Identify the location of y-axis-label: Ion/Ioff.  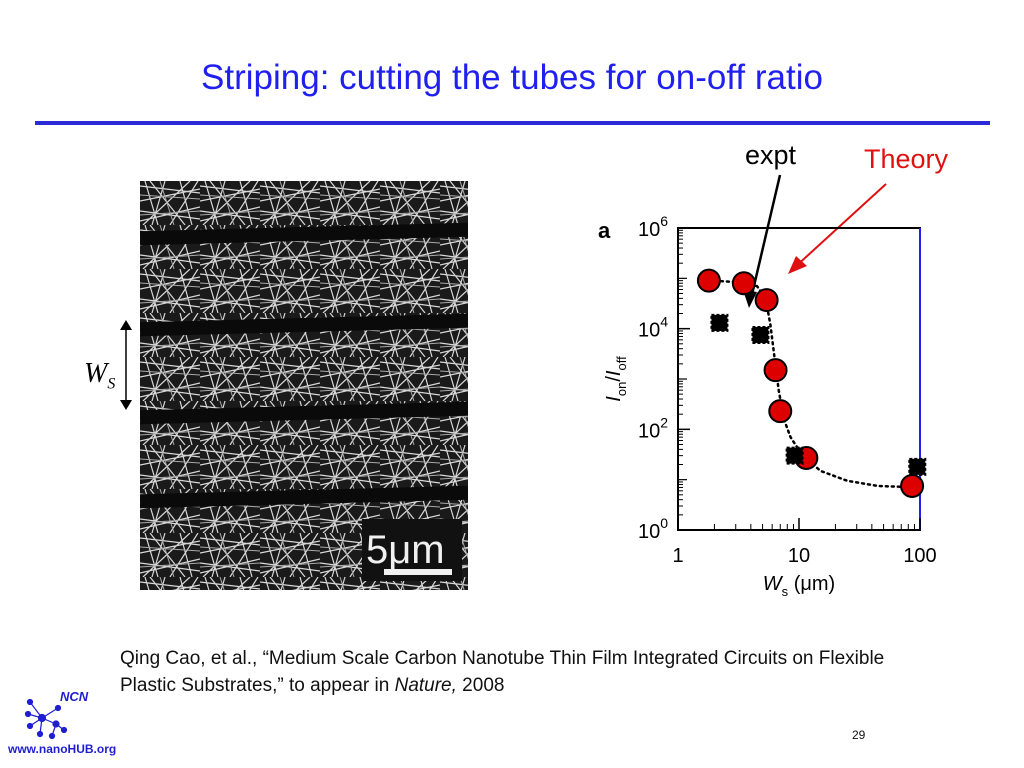
(616, 379).